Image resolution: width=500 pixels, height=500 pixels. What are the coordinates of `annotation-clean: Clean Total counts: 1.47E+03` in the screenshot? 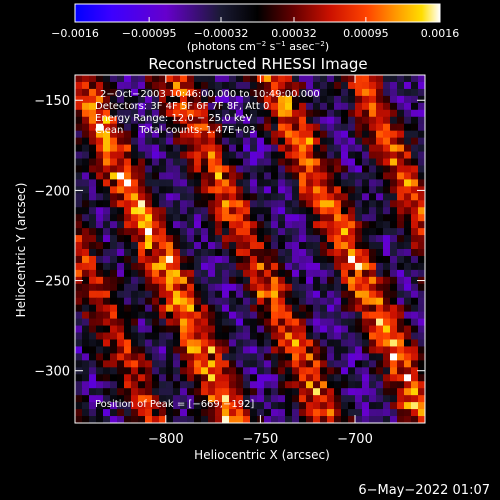 It's located at (175, 130).